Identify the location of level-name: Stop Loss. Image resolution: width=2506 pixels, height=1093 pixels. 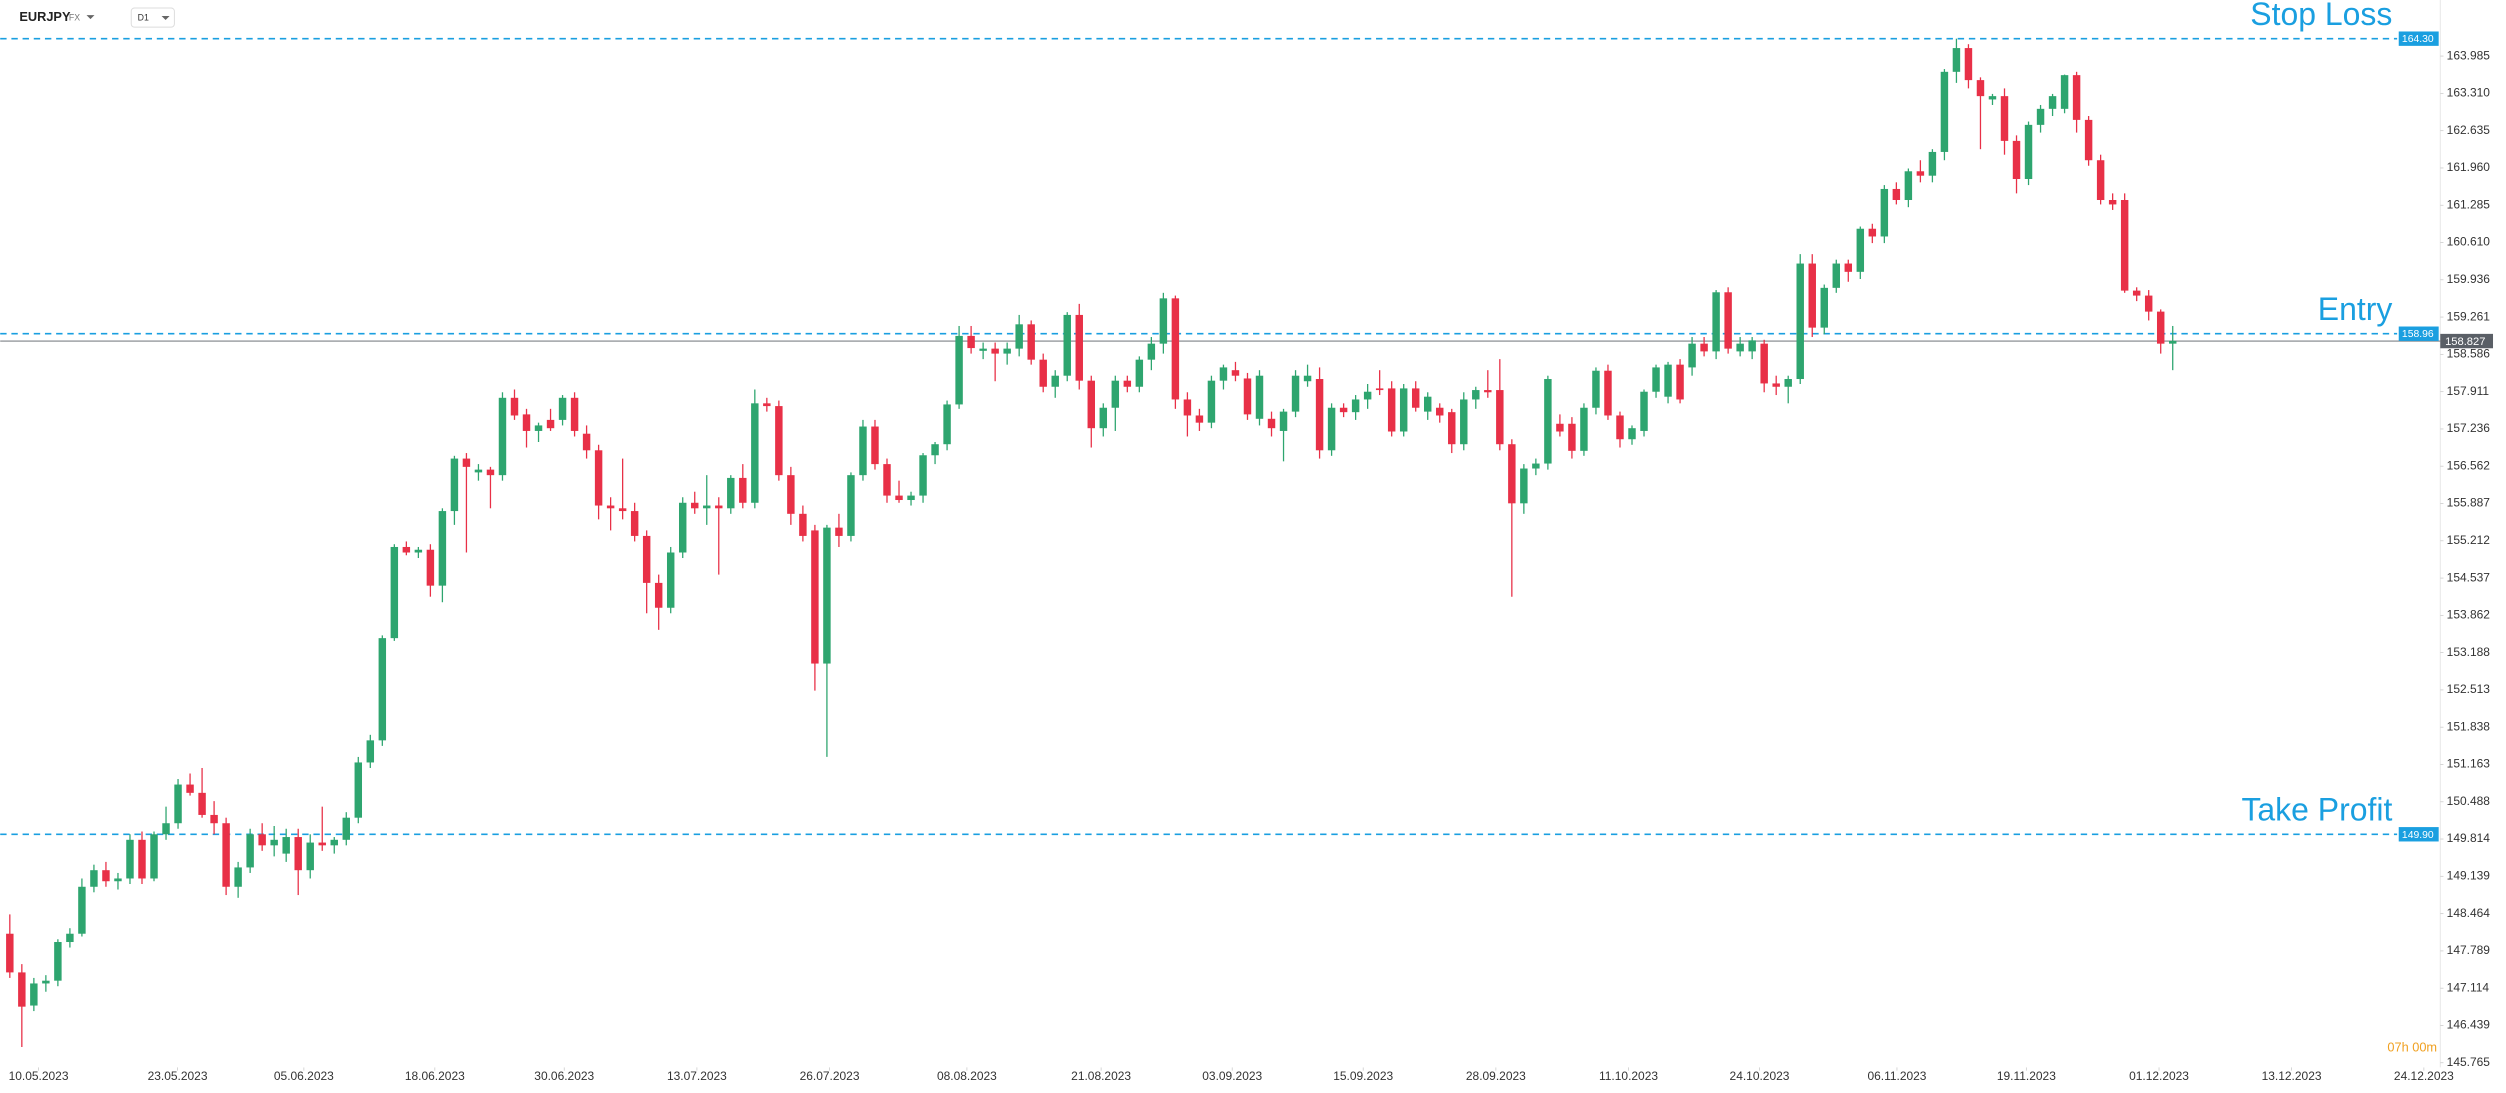
(2321, 16).